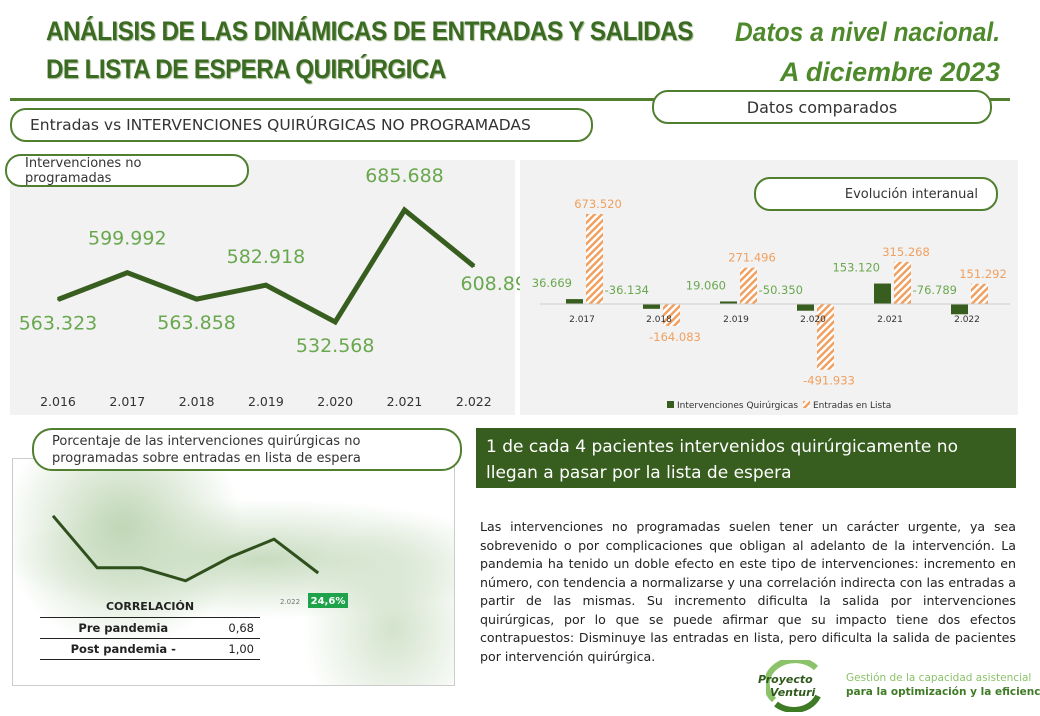  I want to click on subtitle-line: A diciembre 2023, so click(889, 72).